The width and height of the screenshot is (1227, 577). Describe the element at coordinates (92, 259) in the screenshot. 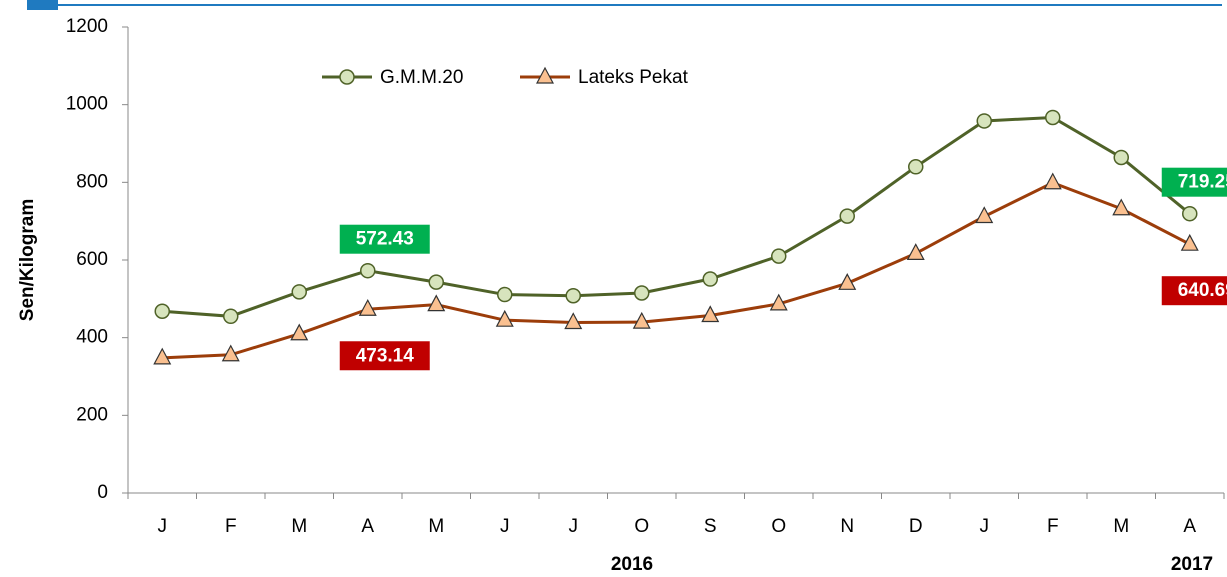

I see `y-tick-label: 600` at that location.